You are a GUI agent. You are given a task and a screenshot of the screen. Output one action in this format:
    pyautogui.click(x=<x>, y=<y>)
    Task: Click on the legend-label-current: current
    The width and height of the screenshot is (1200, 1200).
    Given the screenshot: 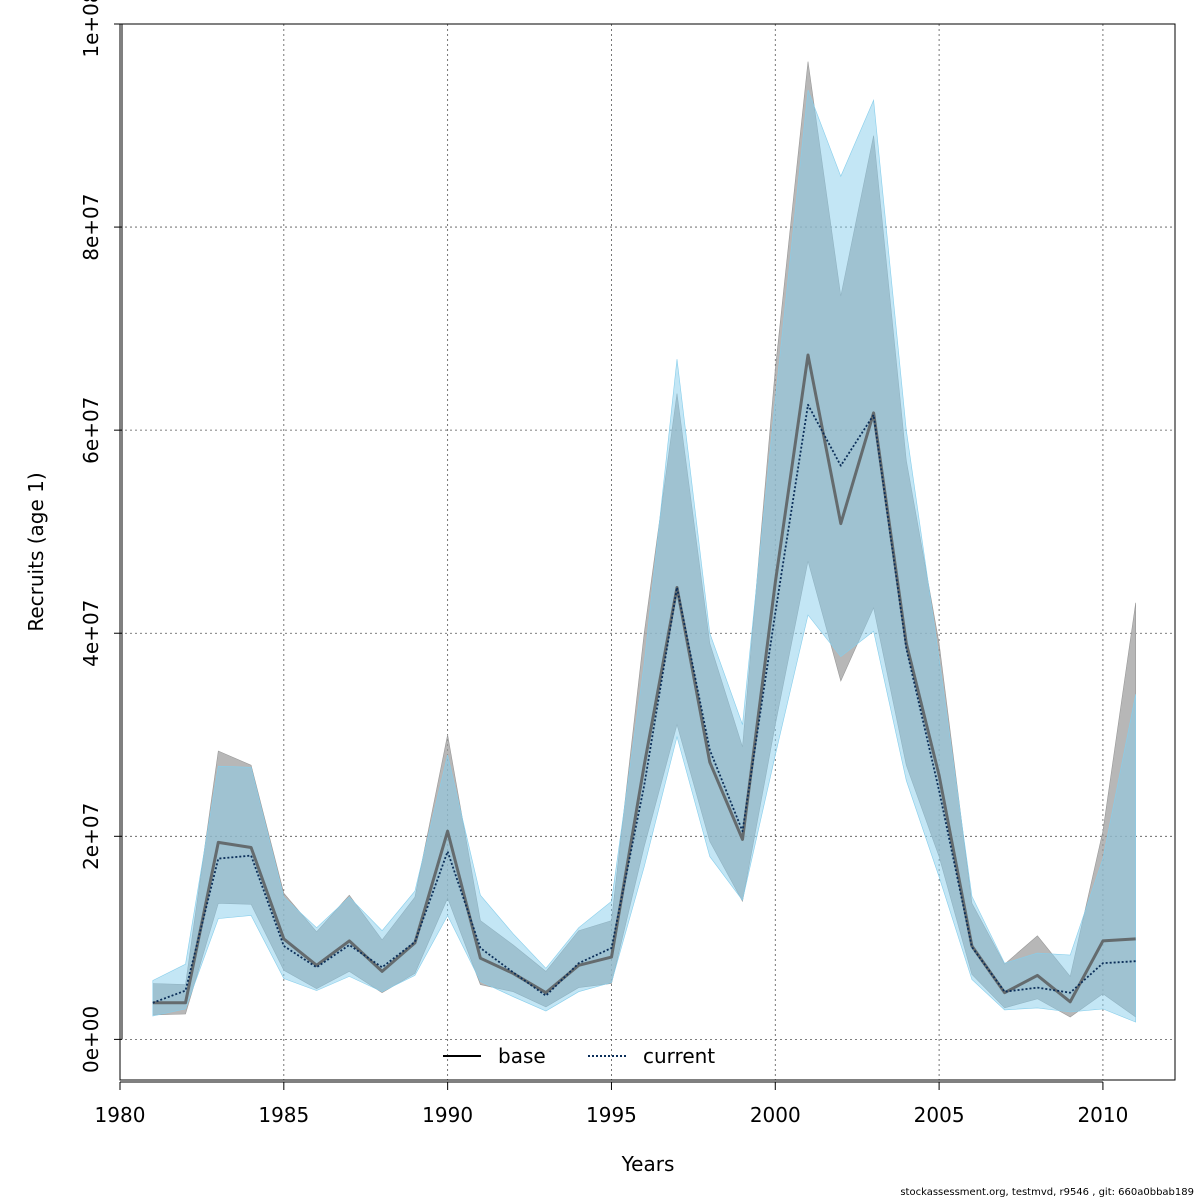 What is the action you would take?
    pyautogui.click(x=679, y=1056)
    